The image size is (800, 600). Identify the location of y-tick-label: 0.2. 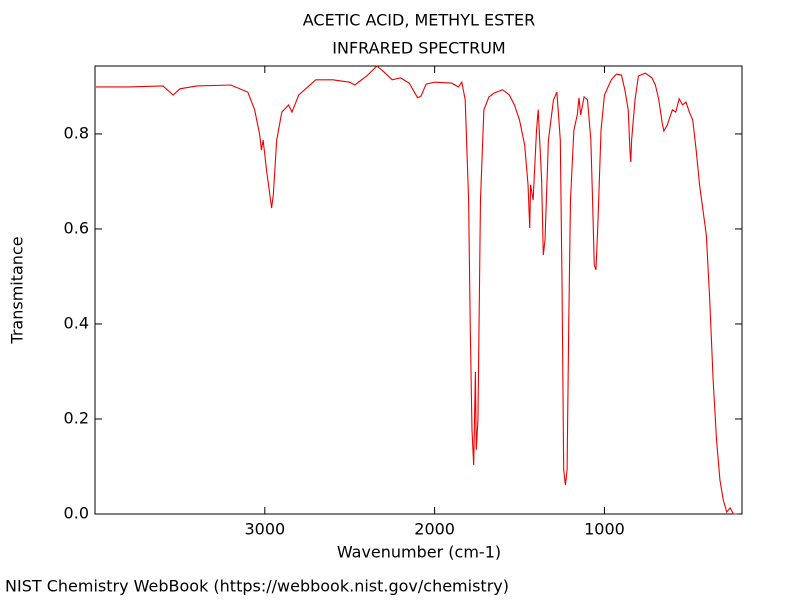
(76, 417).